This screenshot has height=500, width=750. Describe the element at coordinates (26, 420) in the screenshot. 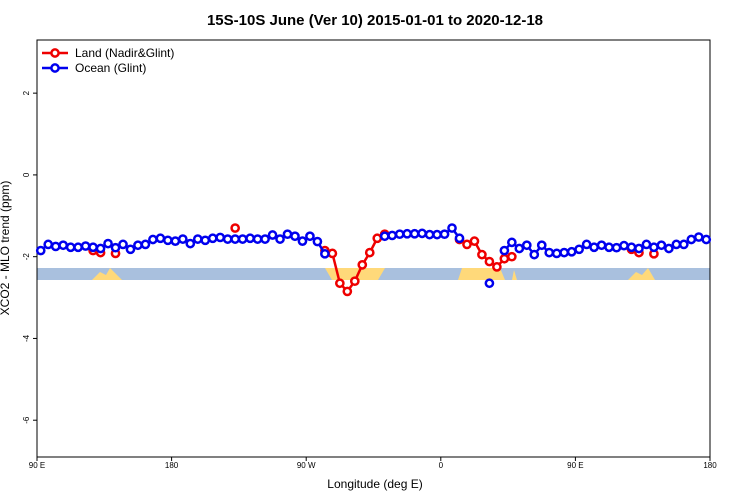

I see `y-tick-label: -6` at that location.